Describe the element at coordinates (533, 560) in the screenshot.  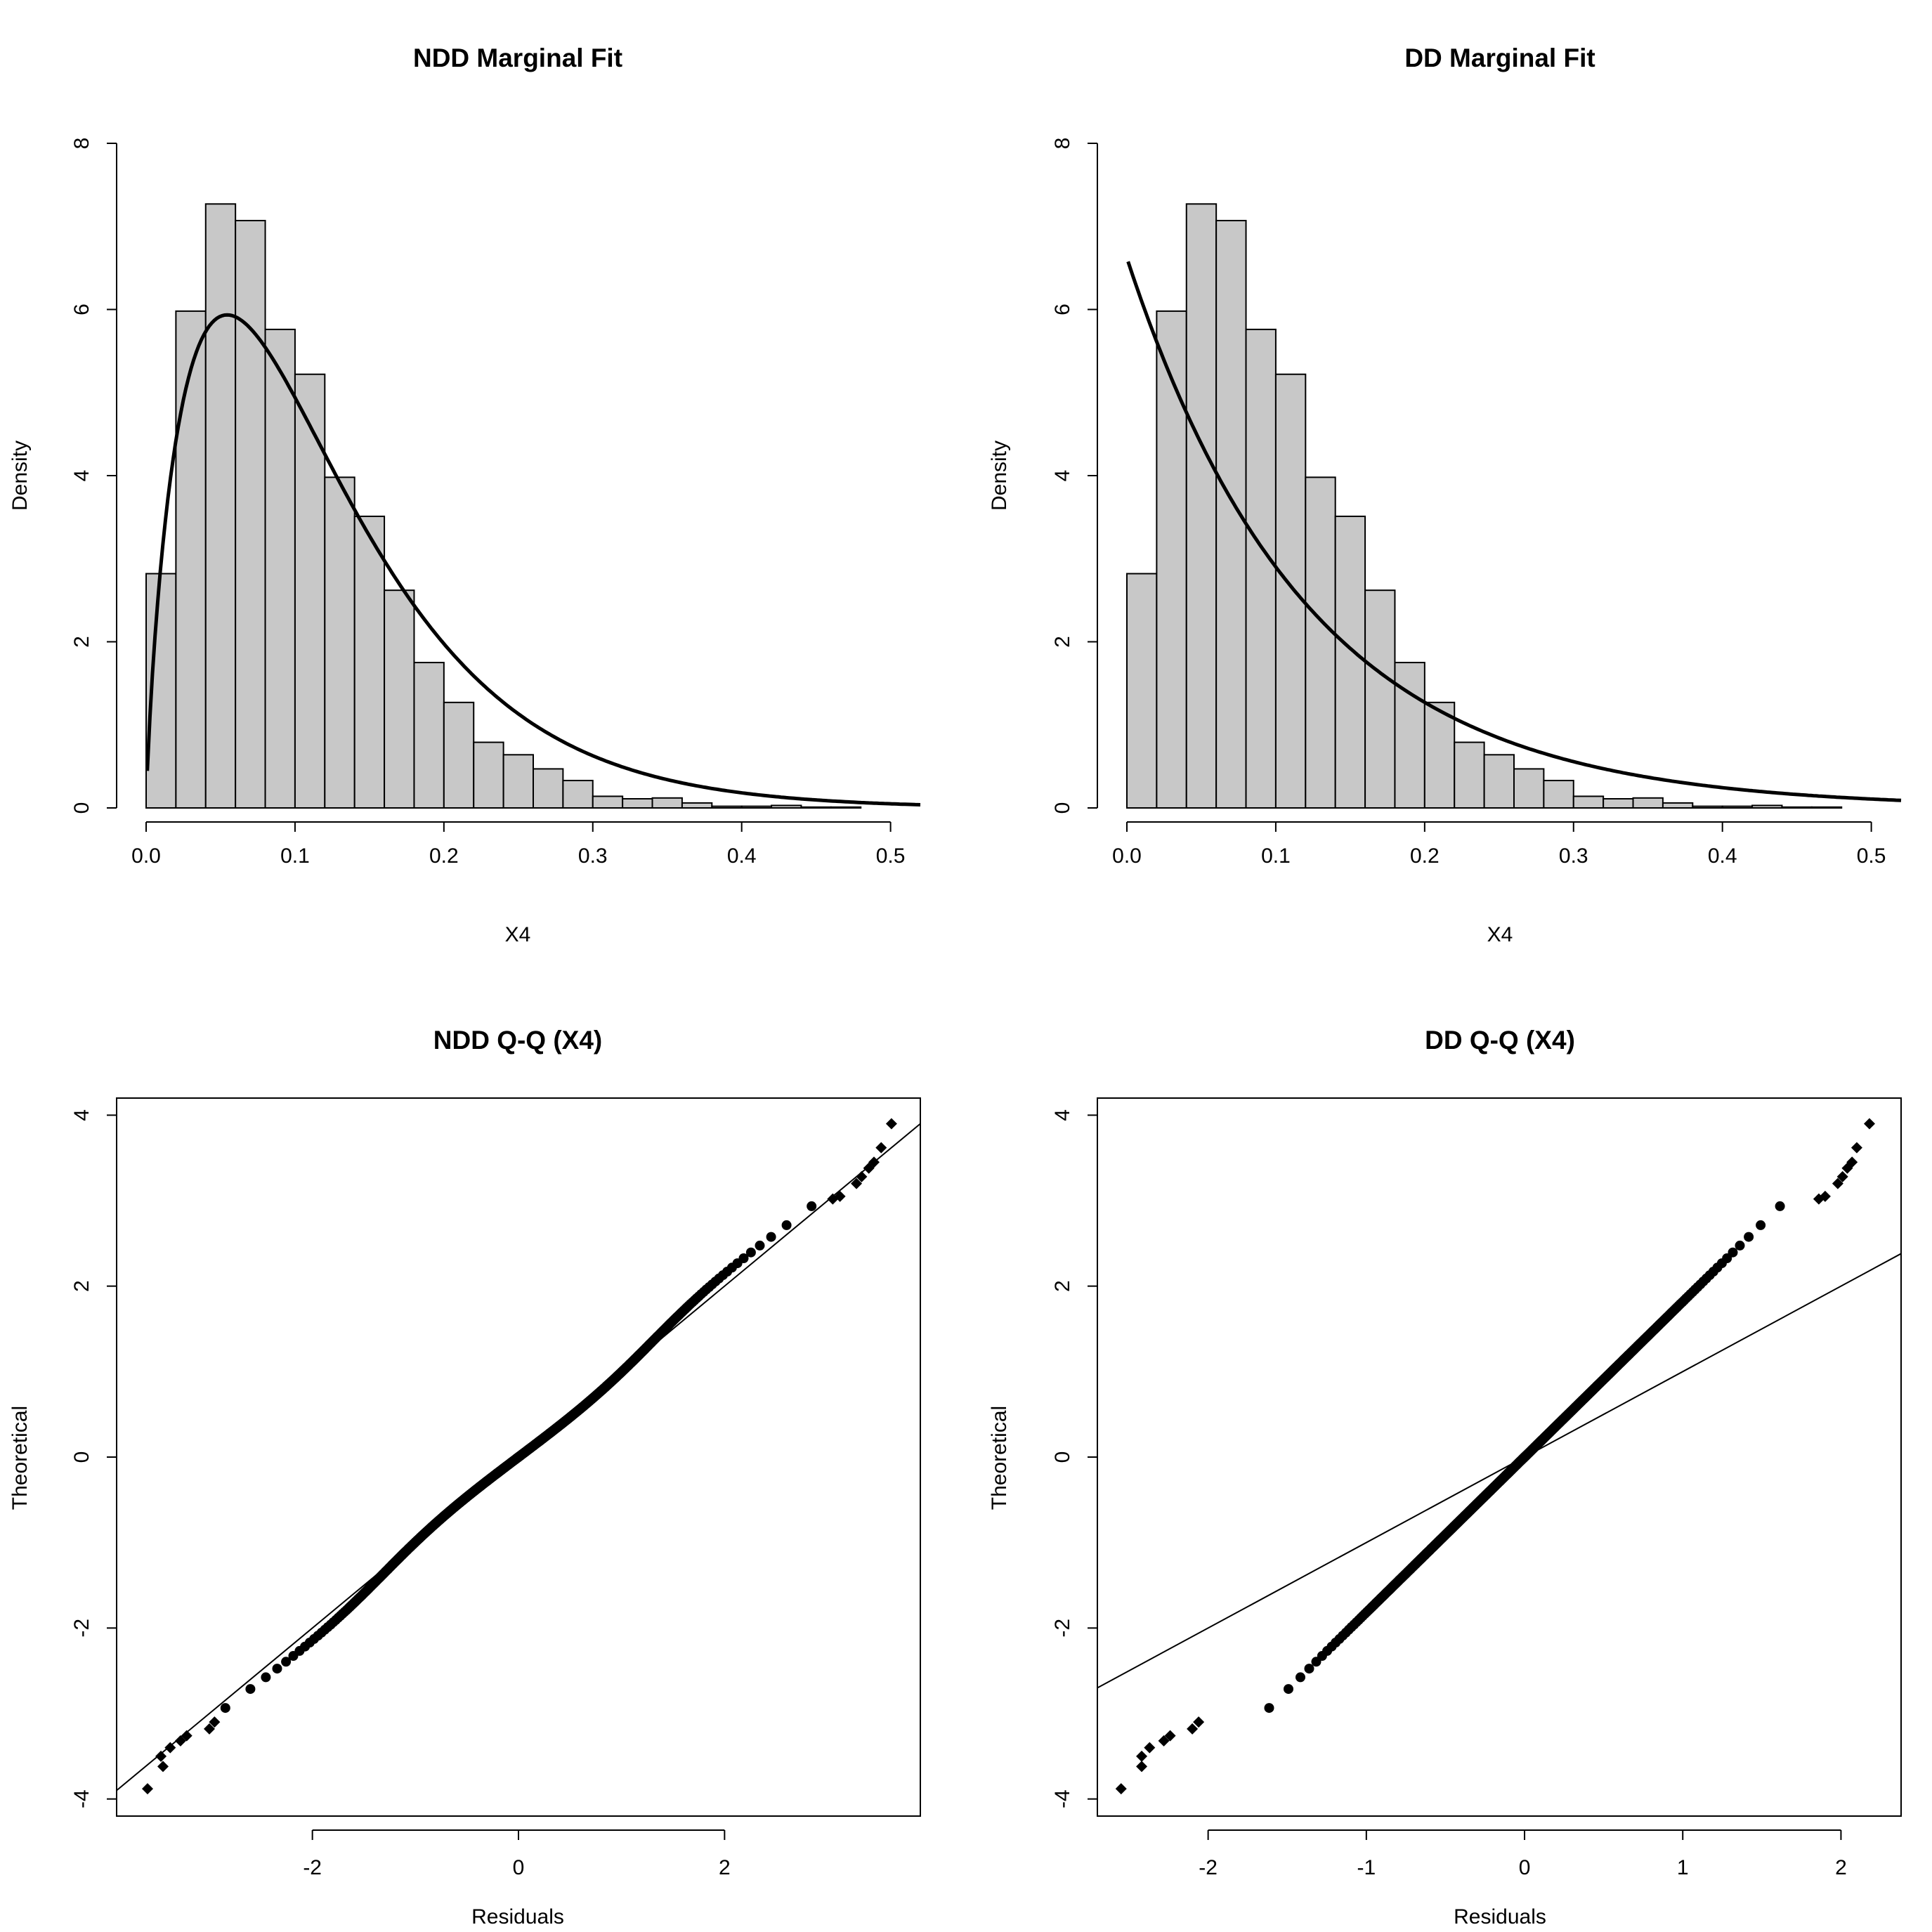
I see `fit-curve` at that location.